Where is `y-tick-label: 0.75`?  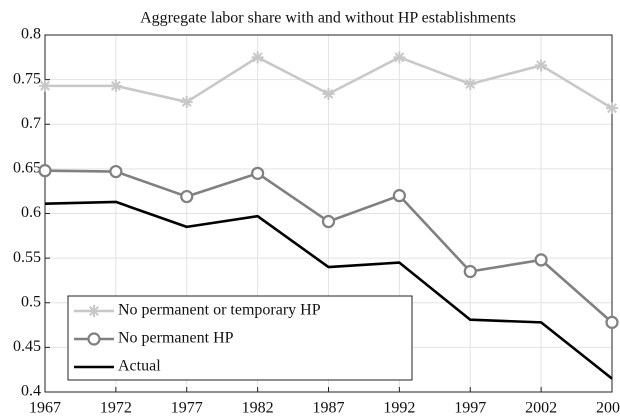 y-tick-label: 0.75 is located at coordinates (27, 78).